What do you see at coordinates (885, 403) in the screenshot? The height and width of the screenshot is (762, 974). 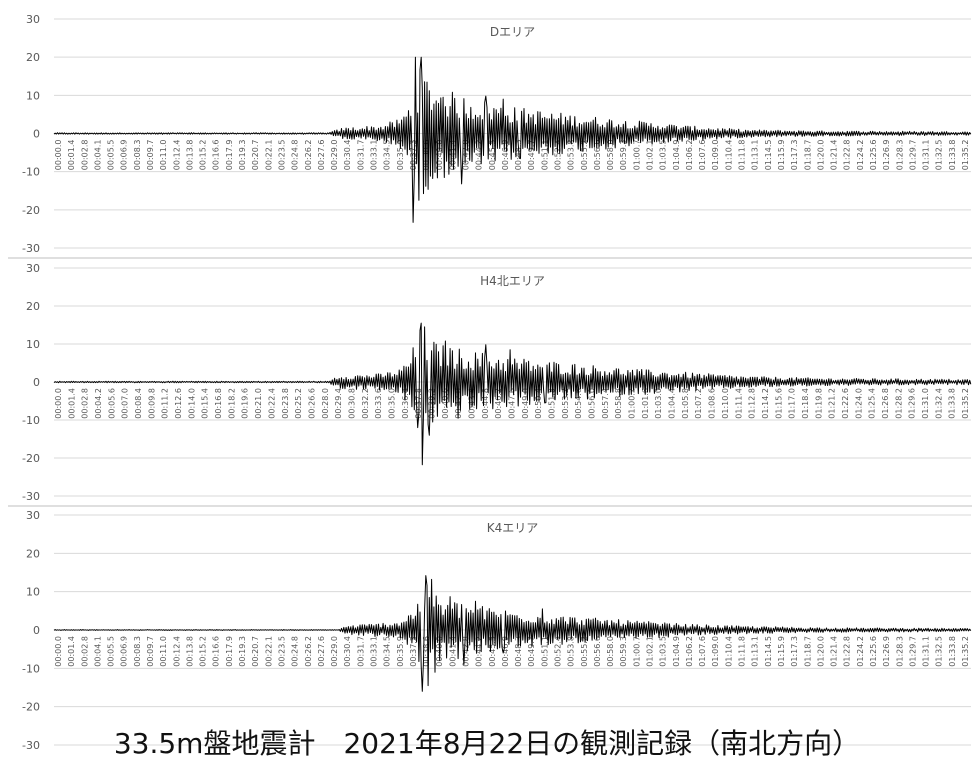 I see `x-tick-label: 01:26.8` at bounding box center [885, 403].